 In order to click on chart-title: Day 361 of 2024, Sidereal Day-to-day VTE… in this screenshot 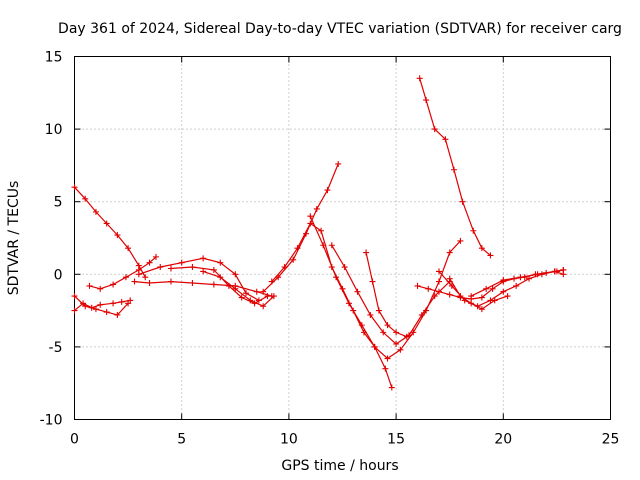, I will do `click(340, 29)`.